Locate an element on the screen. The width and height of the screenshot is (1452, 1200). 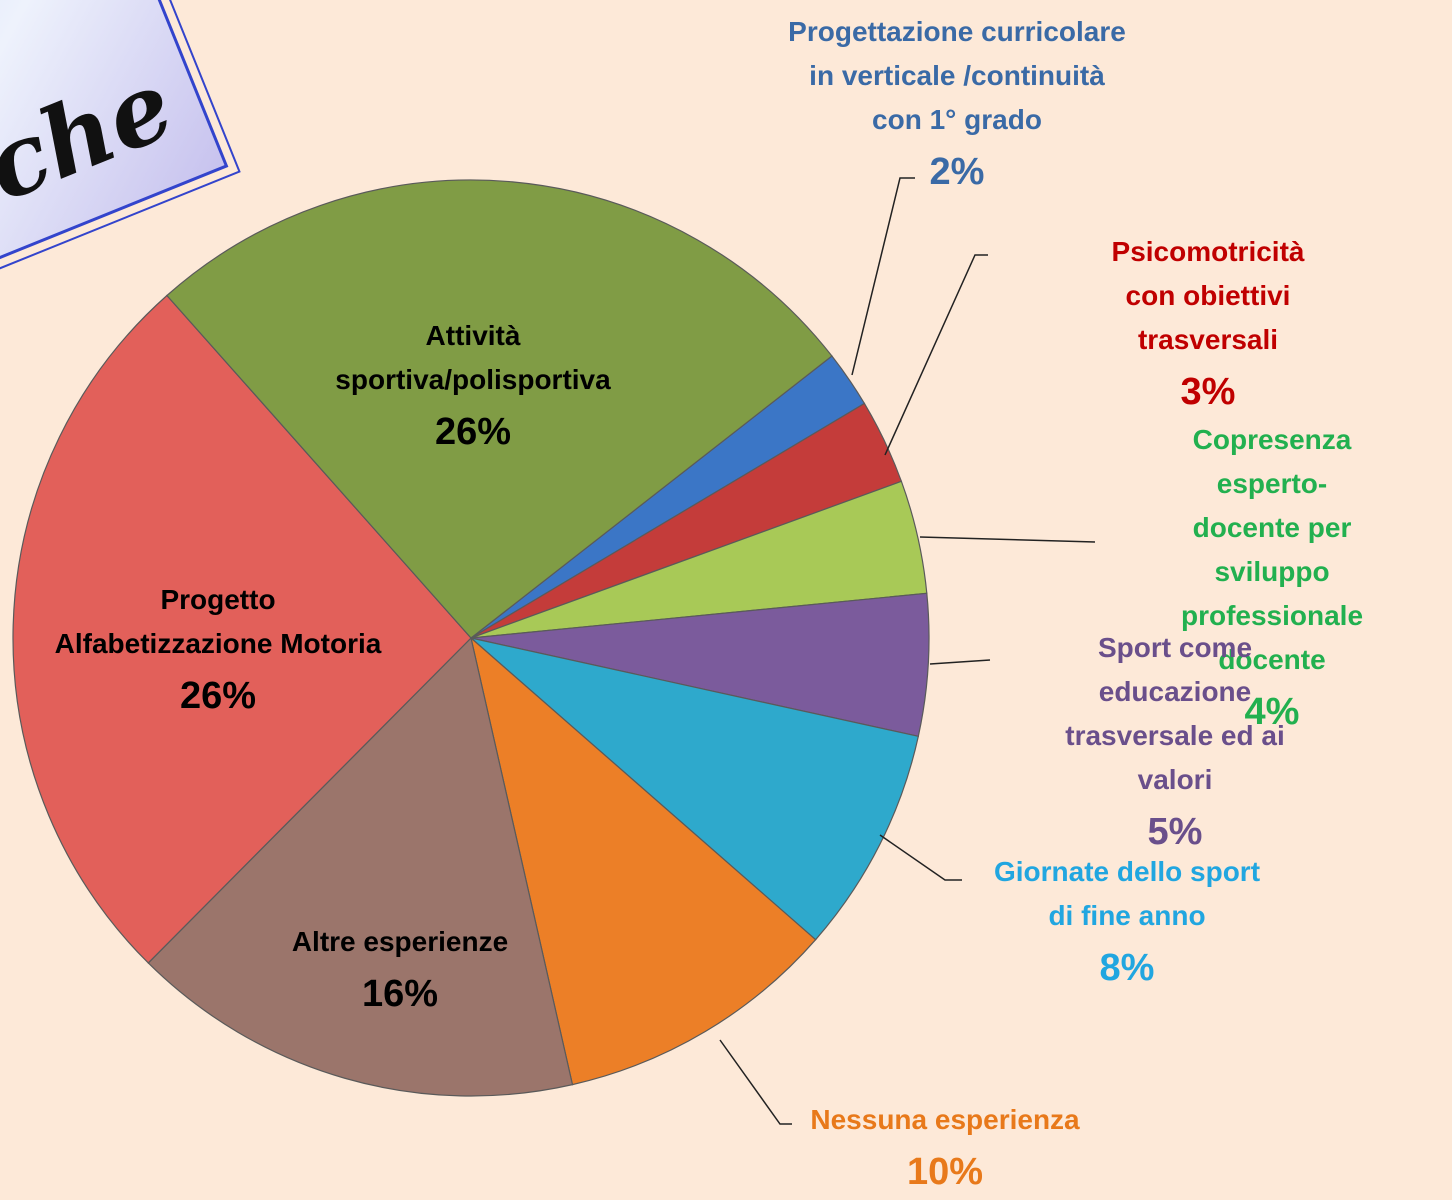
category-label: Giornate dello sport di fine anno is located at coordinates (1127, 893).